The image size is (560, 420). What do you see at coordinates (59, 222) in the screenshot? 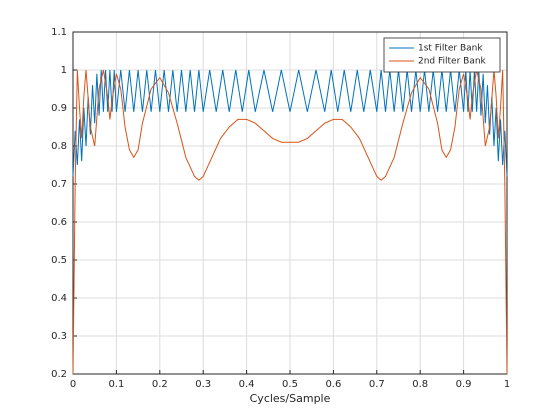
I see `y-tick-label: 0.6` at bounding box center [59, 222].